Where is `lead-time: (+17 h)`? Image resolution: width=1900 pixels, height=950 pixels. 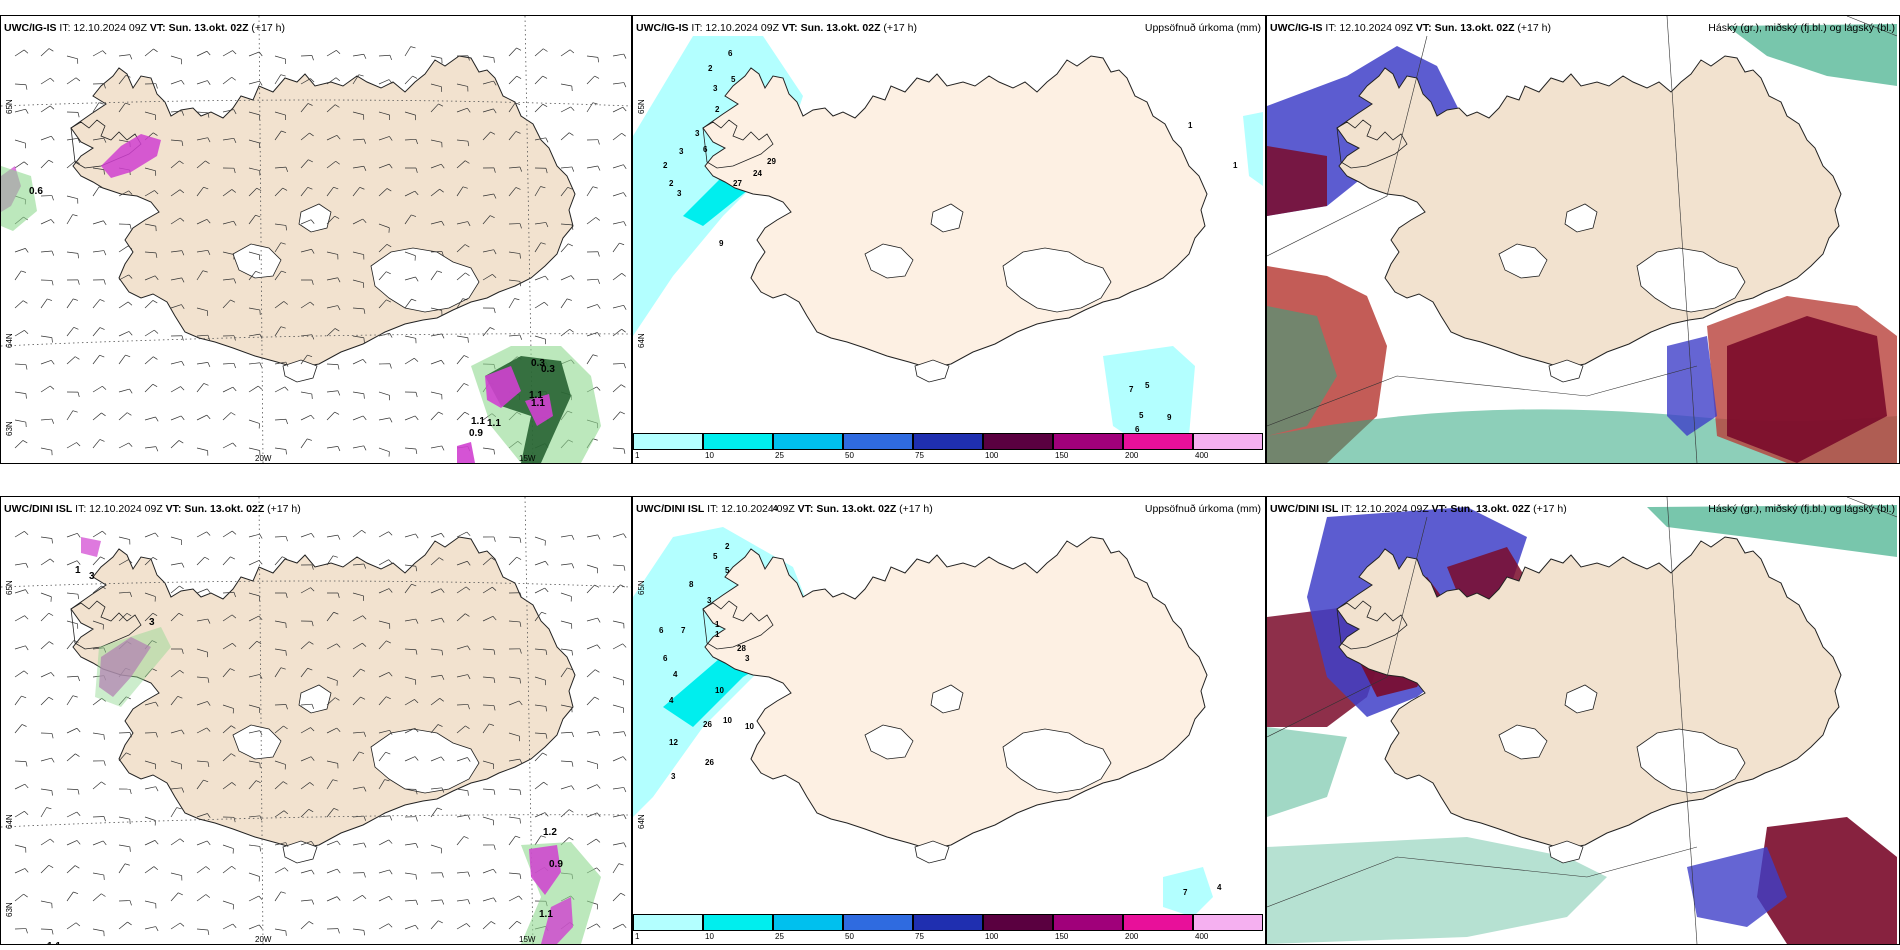
lead-time: (+17 h) is located at coordinates (282, 509).